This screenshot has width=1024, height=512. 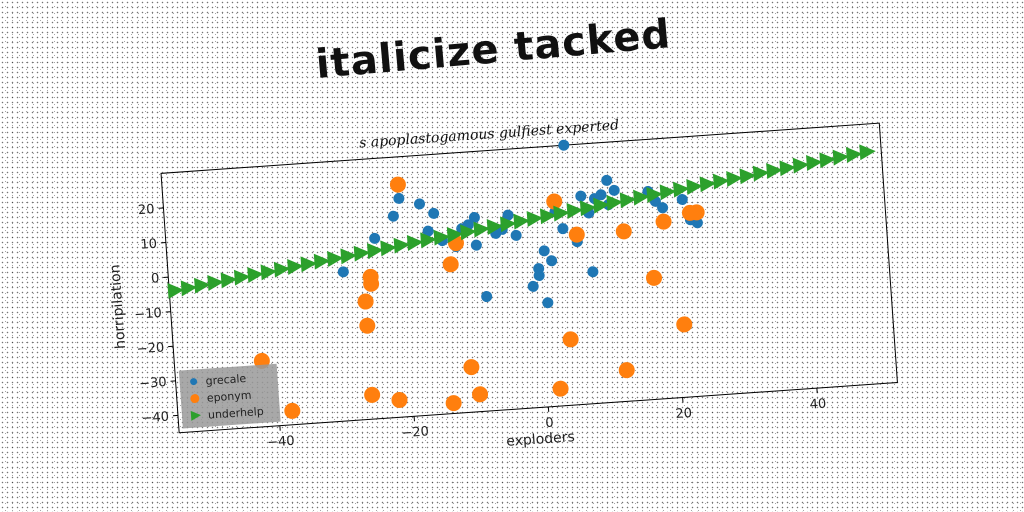 I want to click on y-tick-label: 20, so click(x=147, y=210).